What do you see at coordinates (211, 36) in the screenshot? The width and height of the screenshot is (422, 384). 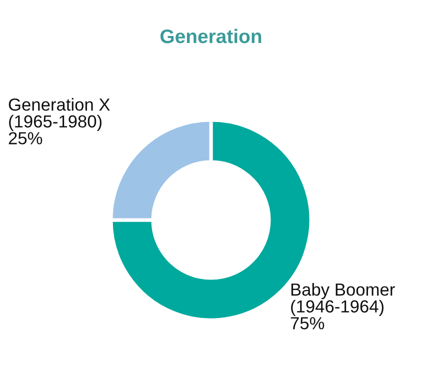 I see `chart-title: Generation` at bounding box center [211, 36].